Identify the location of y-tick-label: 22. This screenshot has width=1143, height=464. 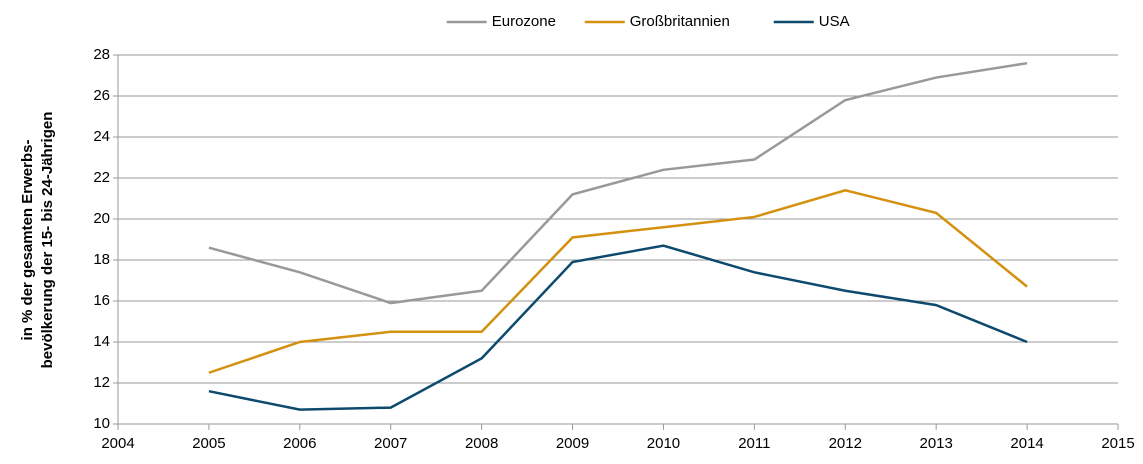
(101, 177).